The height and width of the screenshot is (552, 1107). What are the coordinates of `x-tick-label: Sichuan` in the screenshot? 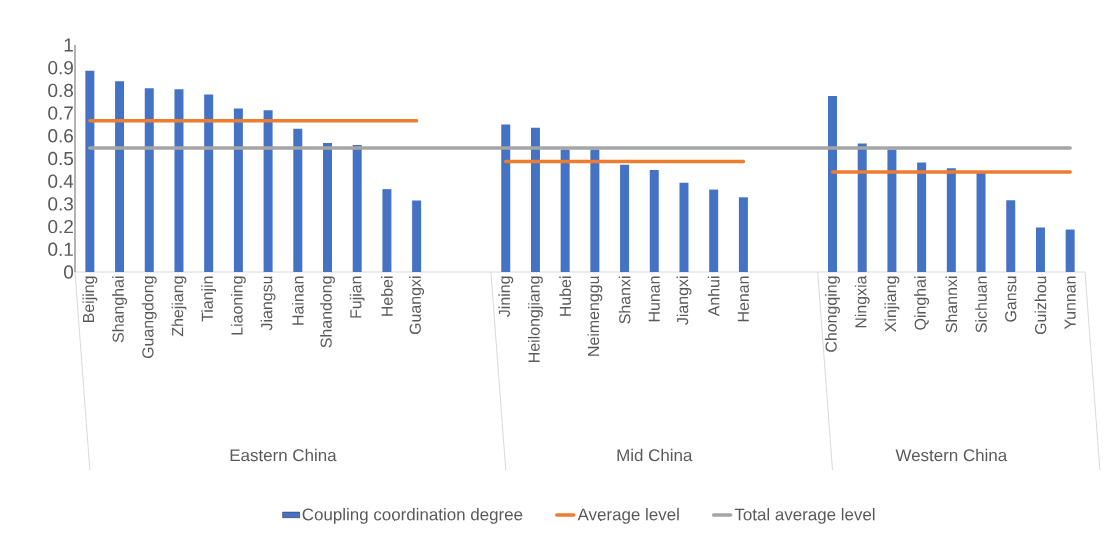 It's located at (981, 304).